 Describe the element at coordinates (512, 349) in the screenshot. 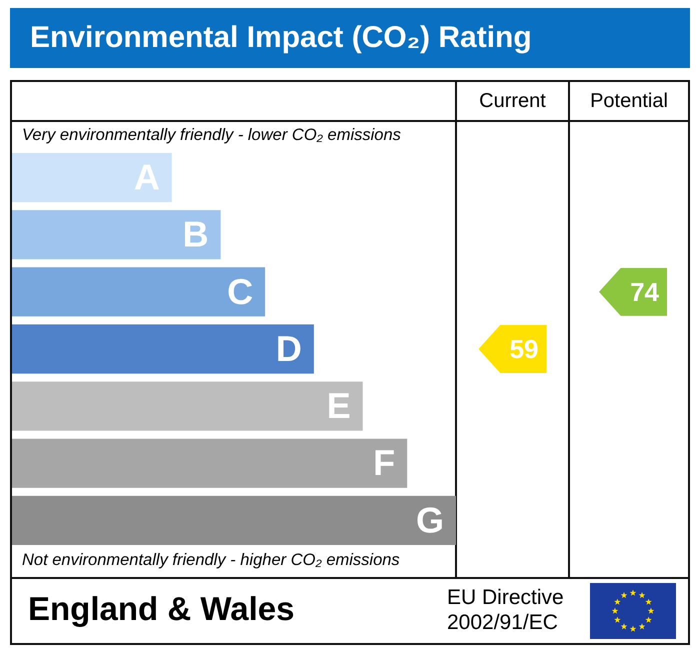

I see `text: 59` at that location.